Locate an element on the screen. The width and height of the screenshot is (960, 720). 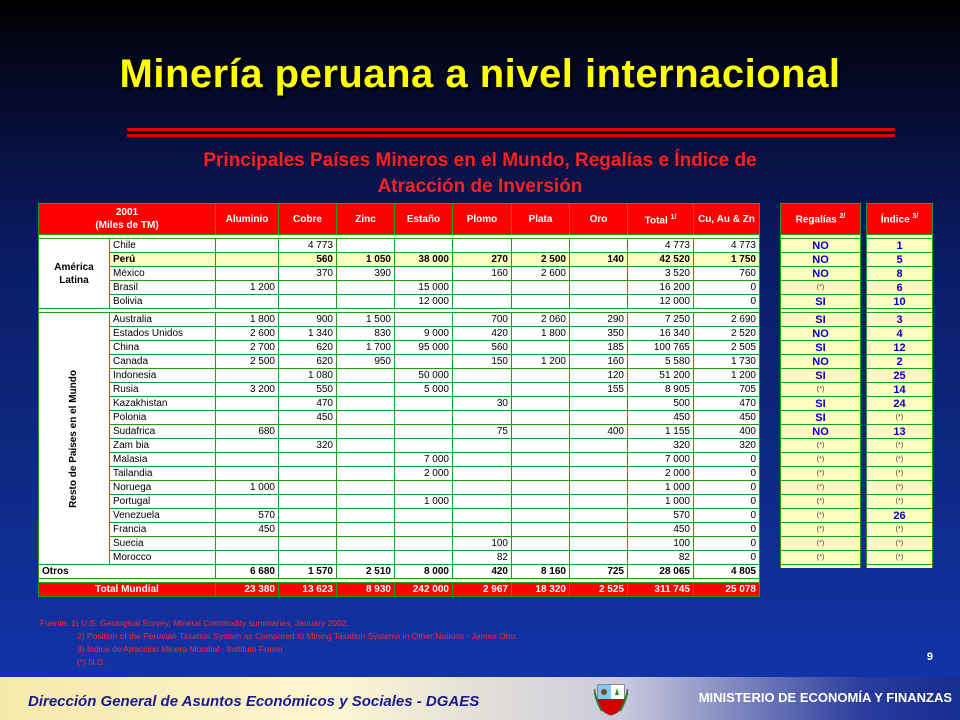
indice-row: 14 is located at coordinates (899, 389).